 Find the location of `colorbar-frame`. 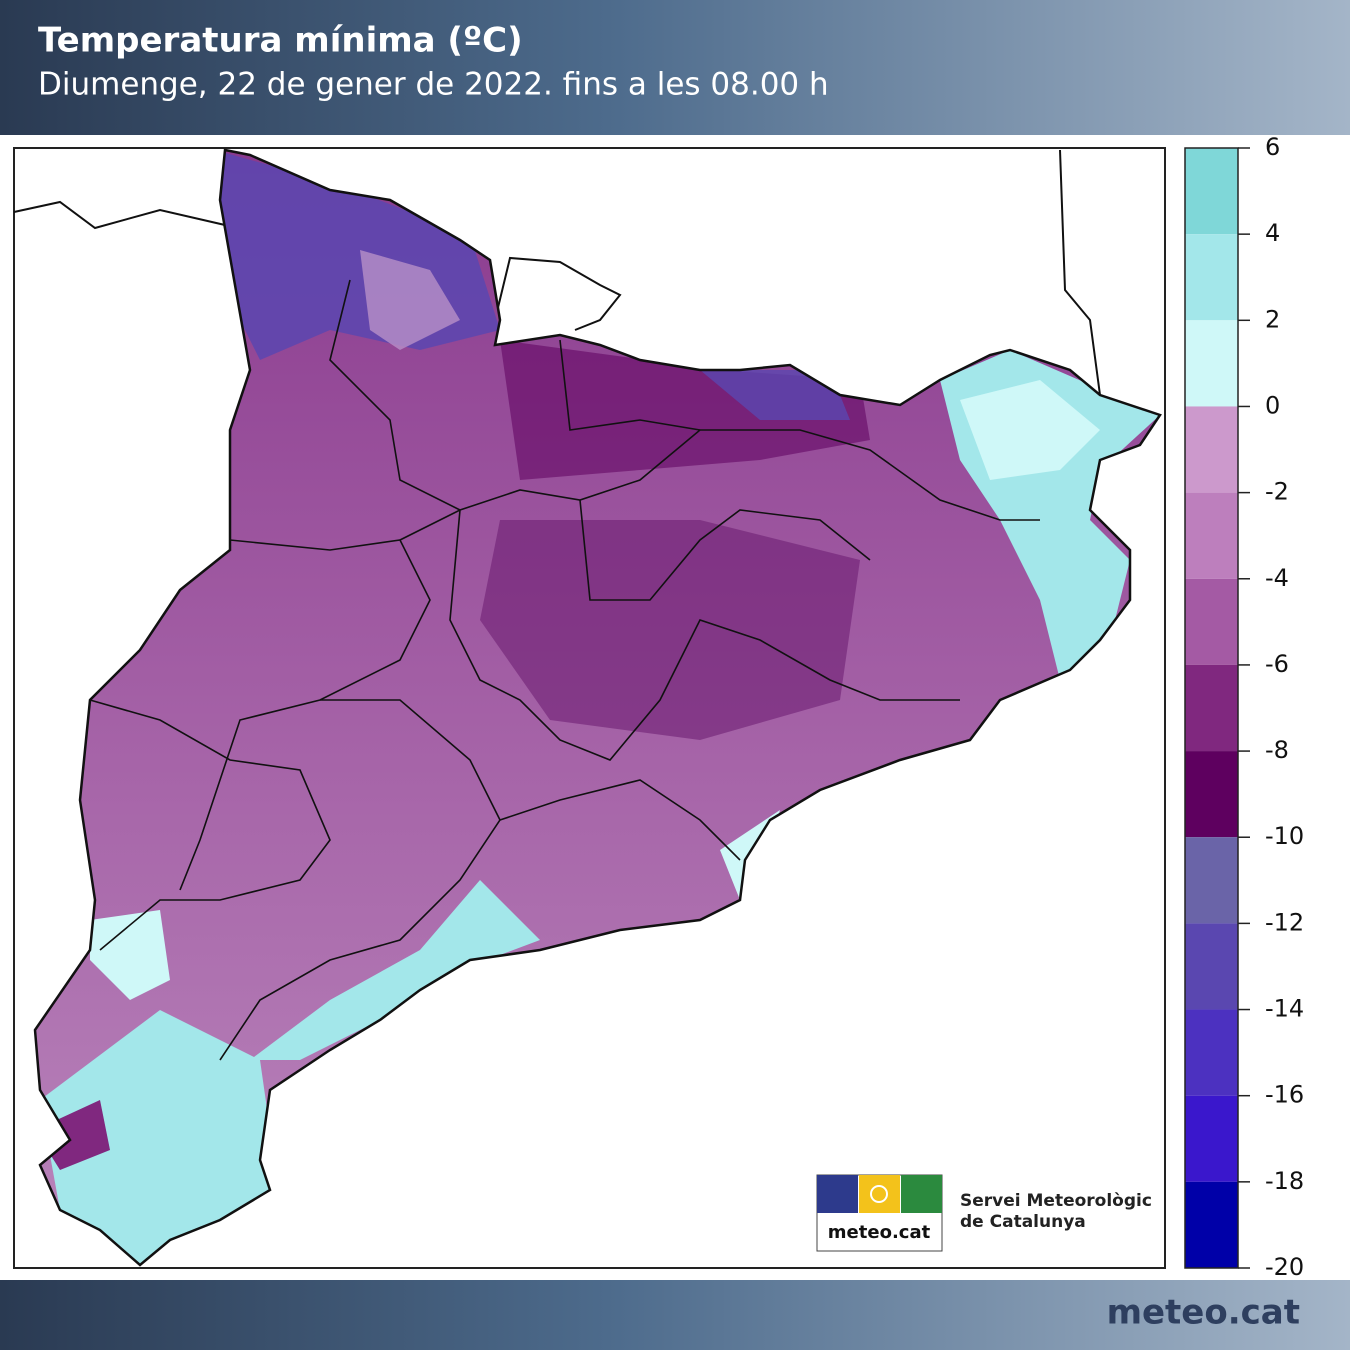

colorbar-frame is located at coordinates (1211, 708).